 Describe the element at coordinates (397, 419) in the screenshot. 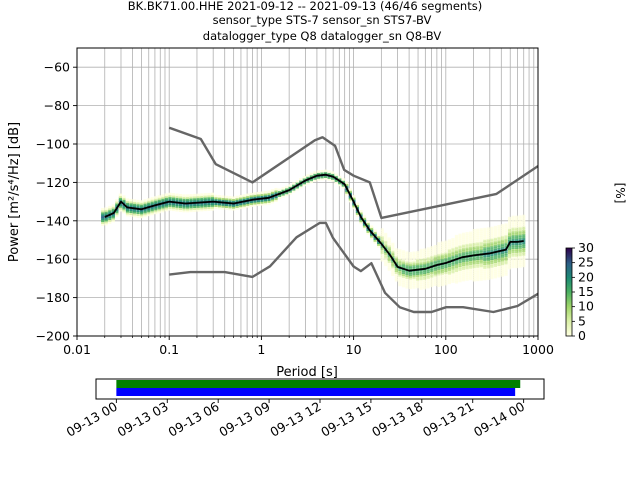

I see `timeline-tick-label: 09-13 18` at that location.